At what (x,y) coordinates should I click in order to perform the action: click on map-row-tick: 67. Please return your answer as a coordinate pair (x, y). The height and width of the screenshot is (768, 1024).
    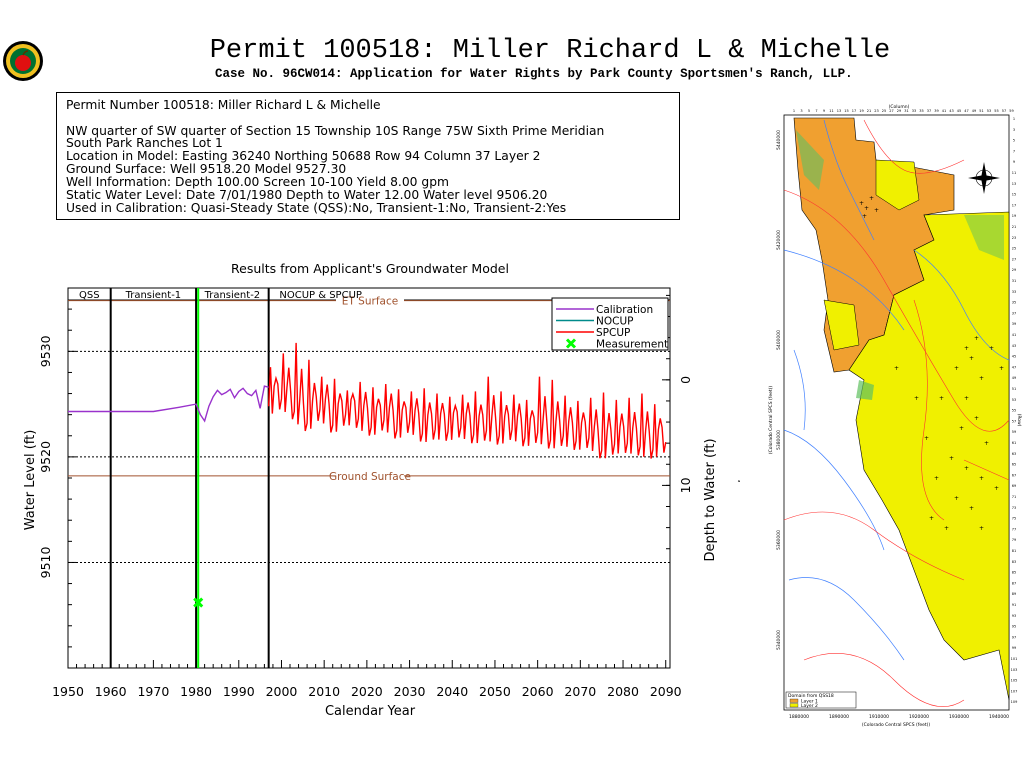
    Looking at the image, I should click on (1014, 475).